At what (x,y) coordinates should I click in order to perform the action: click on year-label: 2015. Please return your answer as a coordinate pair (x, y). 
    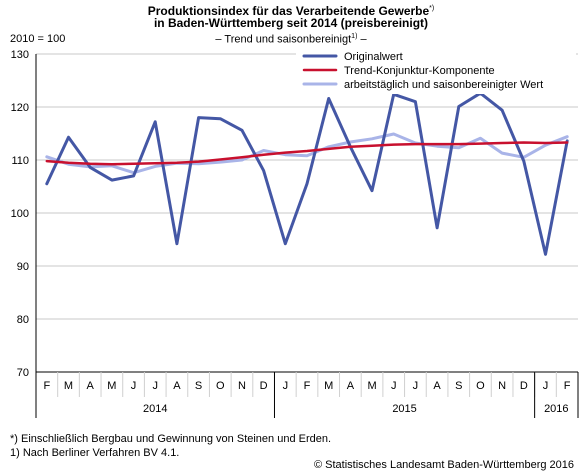
    Looking at the image, I should click on (404, 409).